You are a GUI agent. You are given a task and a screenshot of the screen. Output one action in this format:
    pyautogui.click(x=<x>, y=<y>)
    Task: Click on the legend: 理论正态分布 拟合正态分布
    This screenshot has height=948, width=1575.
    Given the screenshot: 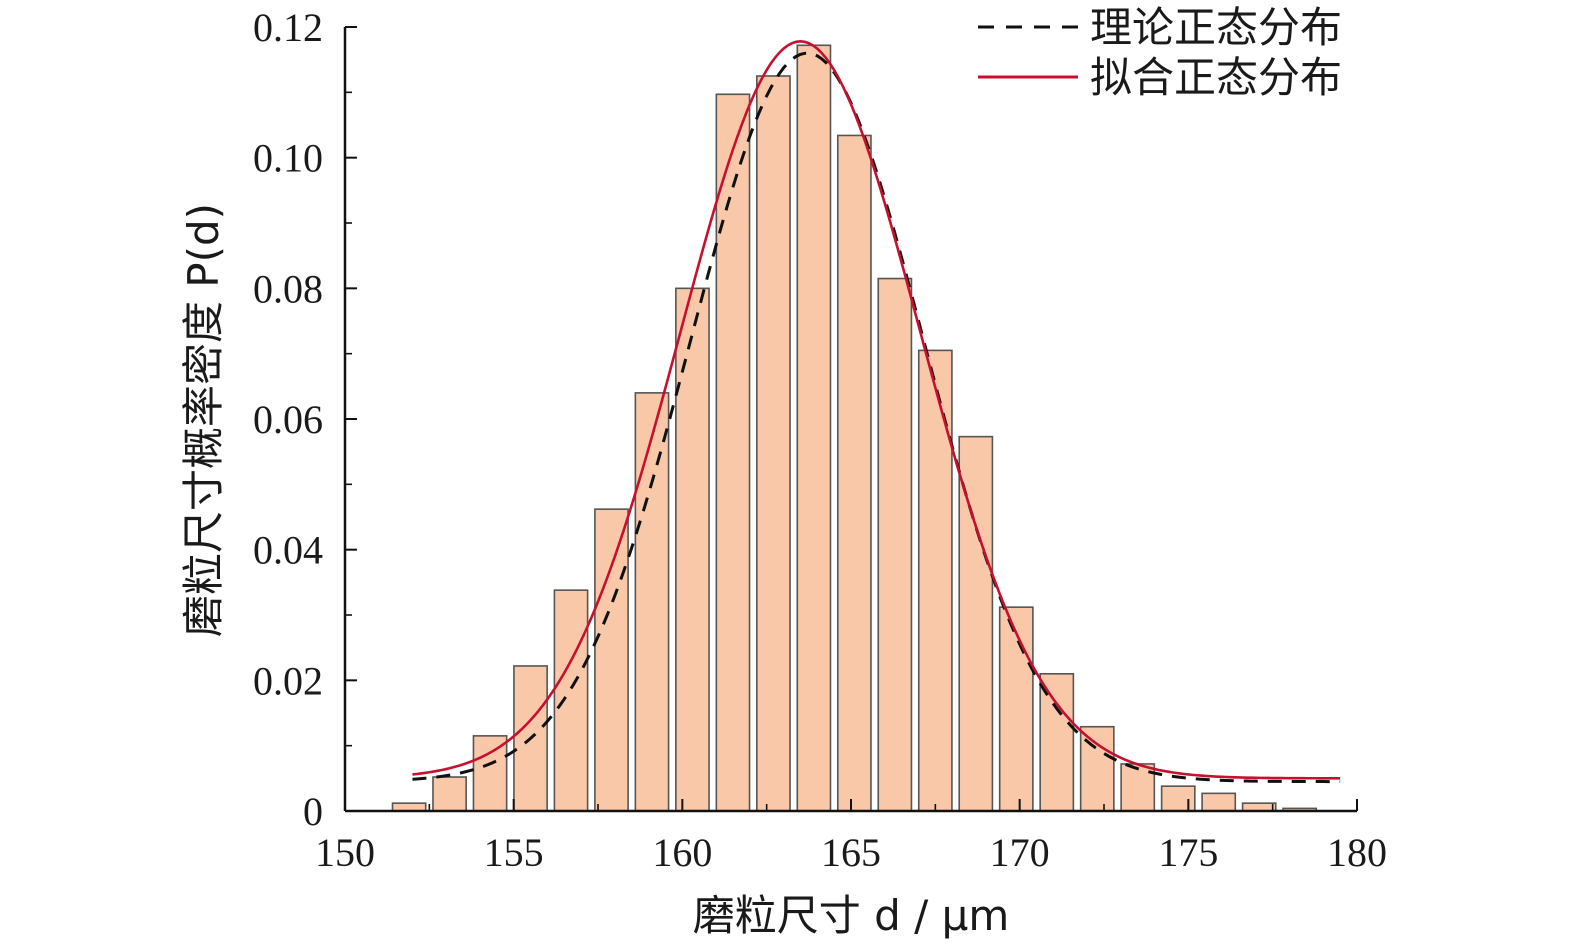 What is the action you would take?
    pyautogui.click(x=1160, y=52)
    